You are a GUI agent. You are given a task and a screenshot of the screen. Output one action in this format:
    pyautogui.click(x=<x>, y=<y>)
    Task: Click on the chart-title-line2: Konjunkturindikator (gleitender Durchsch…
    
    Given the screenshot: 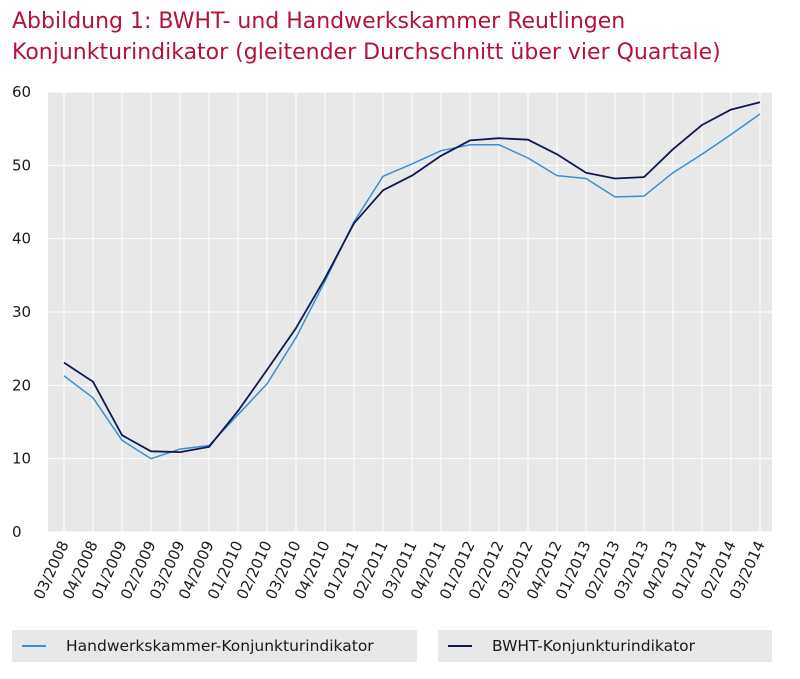 What is the action you would take?
    pyautogui.click(x=366, y=52)
    